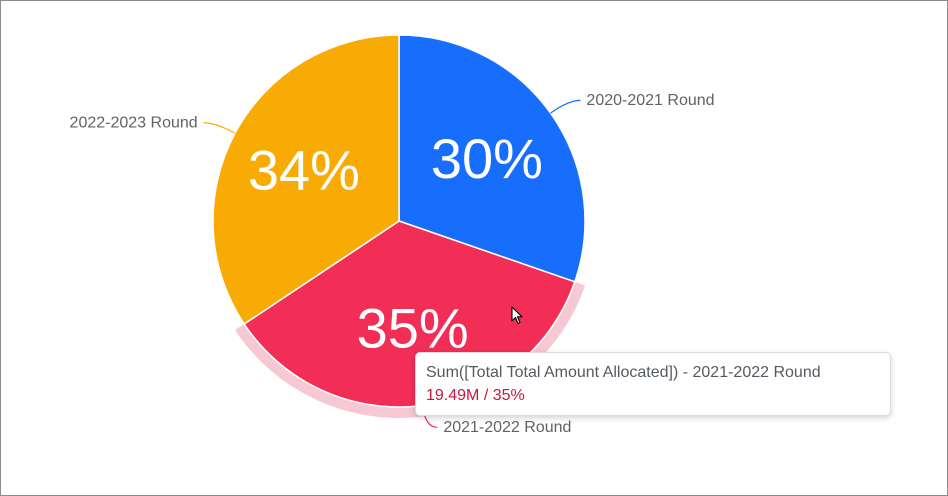 This screenshot has height=496, width=948. What do you see at coordinates (413, 328) in the screenshot?
I see `slice-percent-label: 35%` at bounding box center [413, 328].